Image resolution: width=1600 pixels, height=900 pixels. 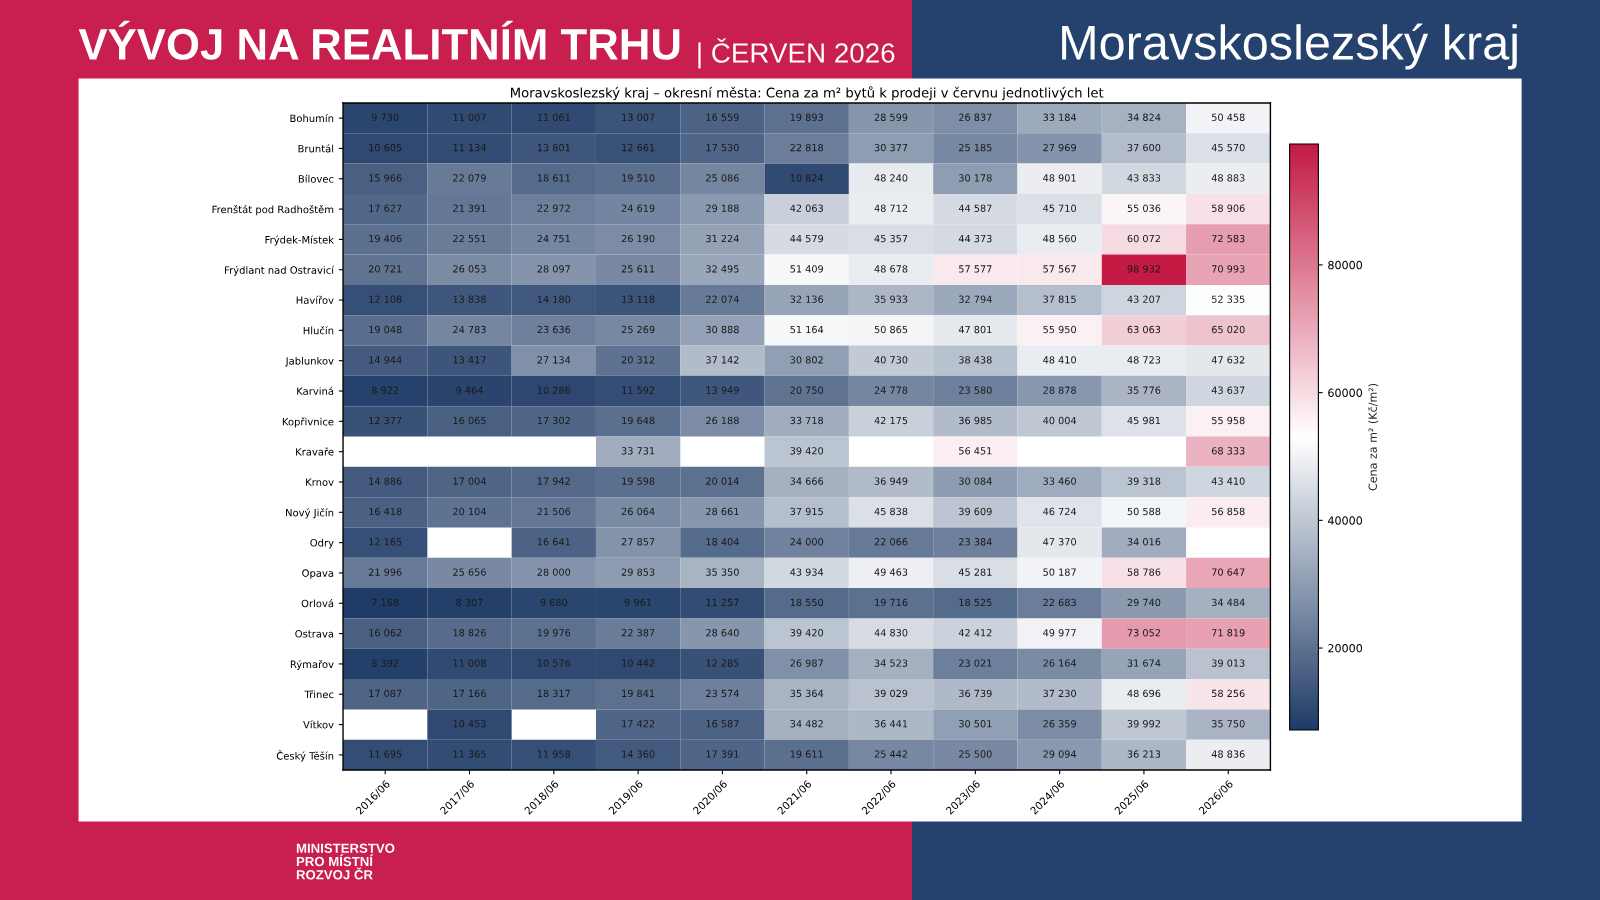 What do you see at coordinates (314, 633) in the screenshot?
I see `y-tick-label: Ostrava` at bounding box center [314, 633].